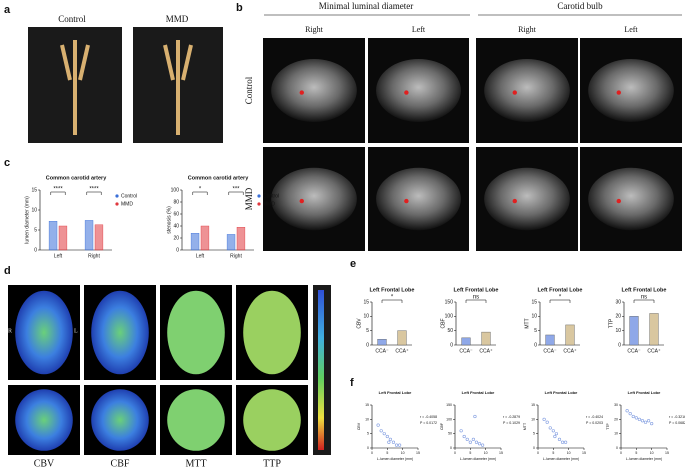 The height and width of the screenshot is (470, 685). Describe the element at coordinates (511, 423) in the screenshot. I see `stat-label: P = 0.1029` at that location.